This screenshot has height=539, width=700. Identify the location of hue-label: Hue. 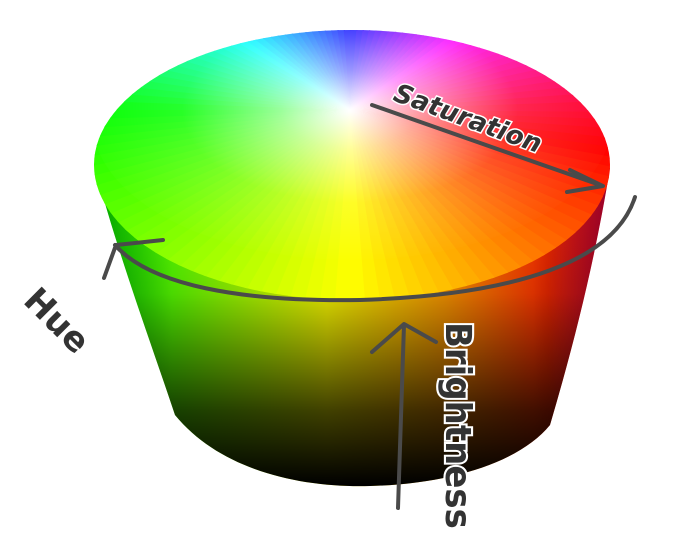
(57, 321).